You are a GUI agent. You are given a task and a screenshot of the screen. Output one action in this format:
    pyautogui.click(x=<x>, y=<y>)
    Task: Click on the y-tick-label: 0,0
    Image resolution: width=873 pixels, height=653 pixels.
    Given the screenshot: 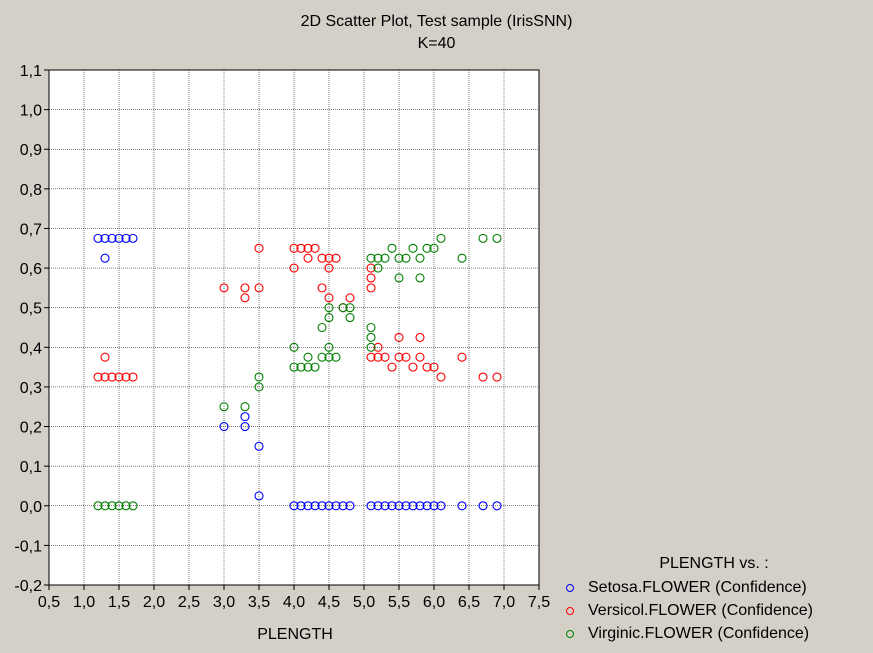 What is the action you would take?
    pyautogui.click(x=31, y=507)
    